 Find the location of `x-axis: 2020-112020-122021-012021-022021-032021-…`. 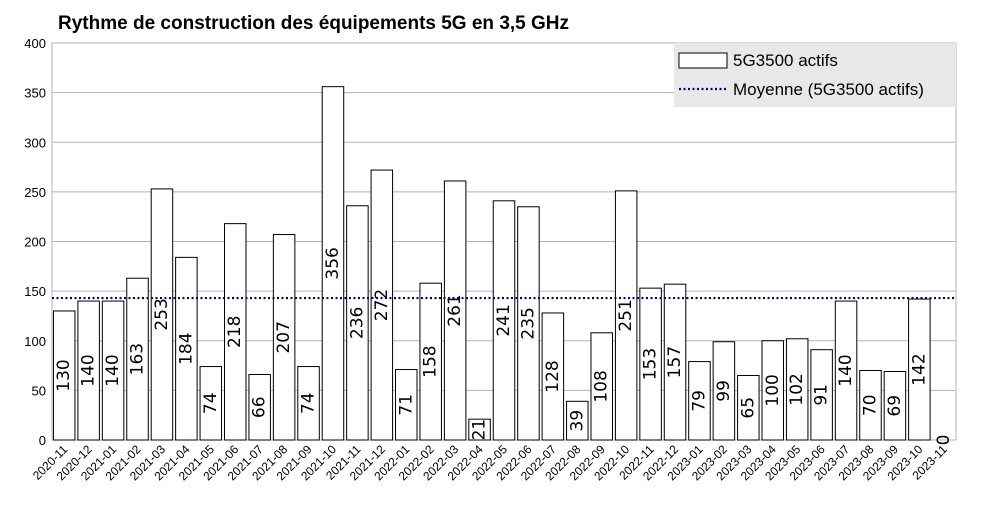

x-axis: 2020-112020-122021-012021-022021-032021-… is located at coordinates (490, 462).